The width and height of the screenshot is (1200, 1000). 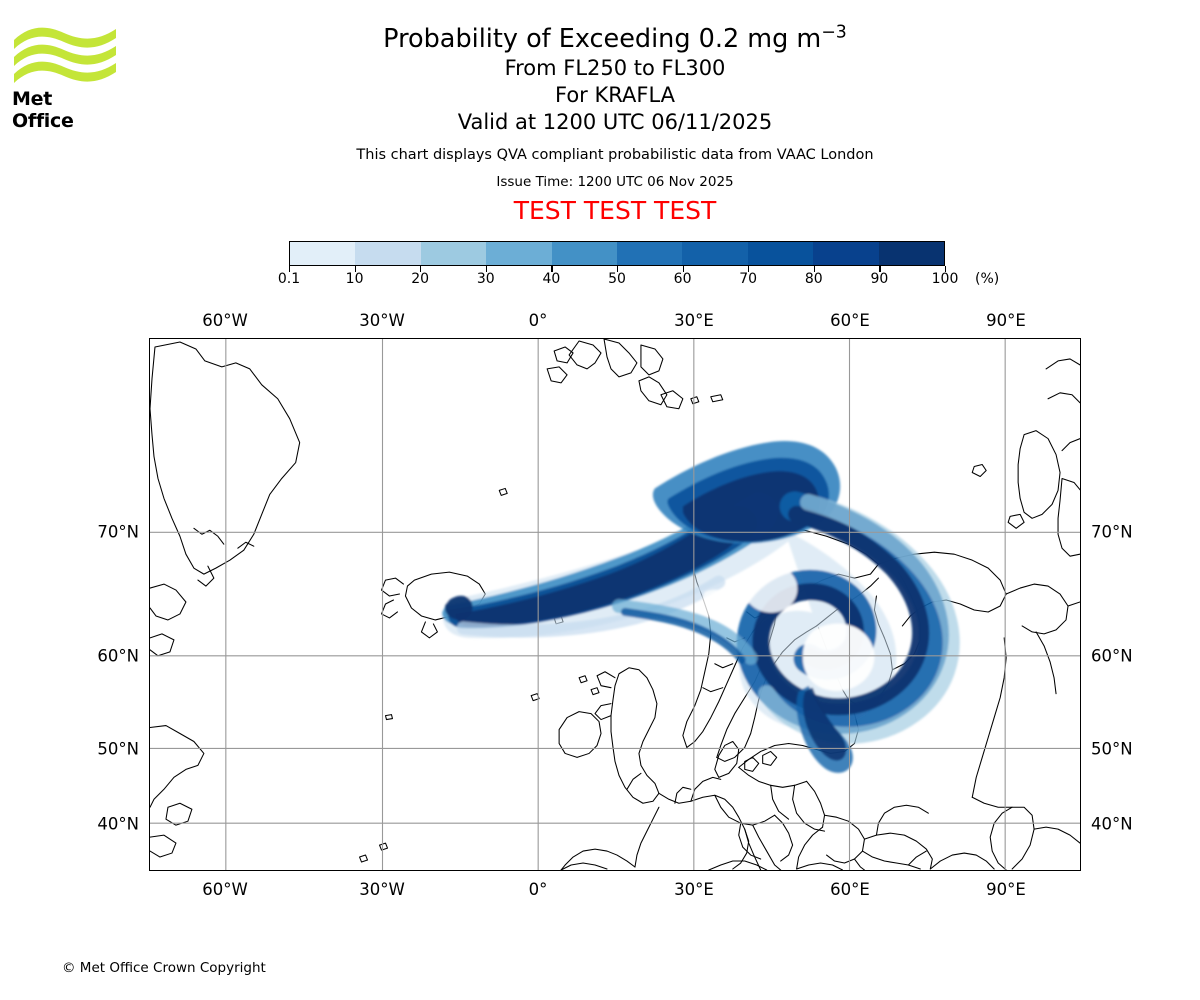 I want to click on lon-label-top-0°: 0°, so click(x=538, y=320).